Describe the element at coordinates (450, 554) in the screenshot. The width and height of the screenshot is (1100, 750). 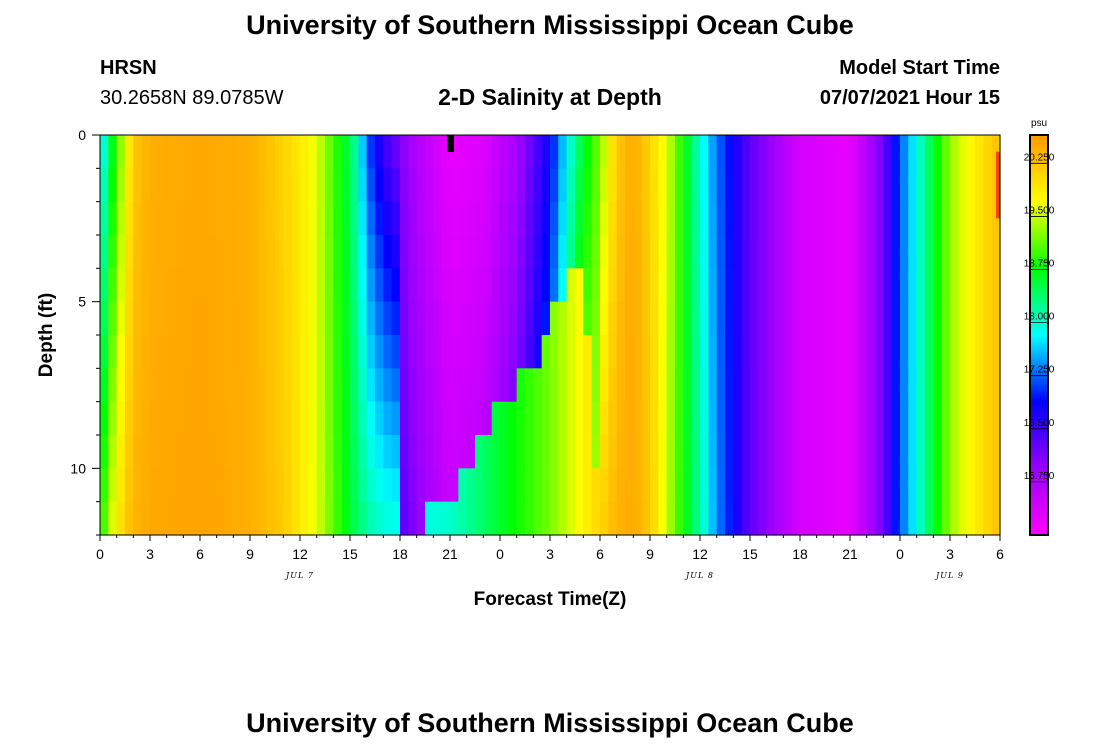
I see `x-tick-label: 21` at that location.